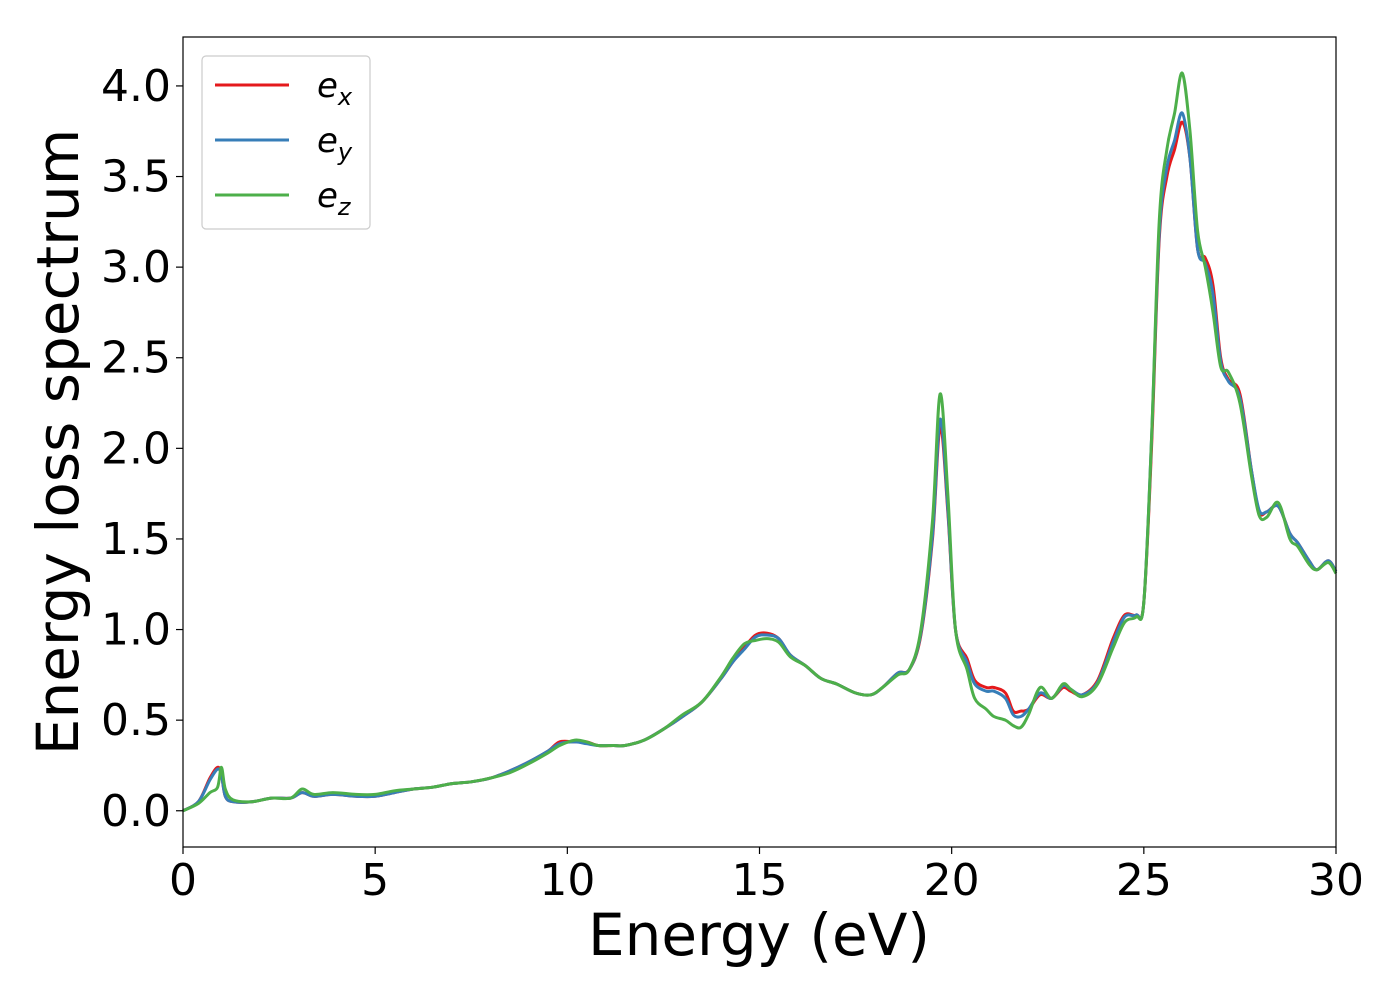 The height and width of the screenshot is (1000, 1400). I want to click on y-tick-label: 1.0, so click(136, 630).